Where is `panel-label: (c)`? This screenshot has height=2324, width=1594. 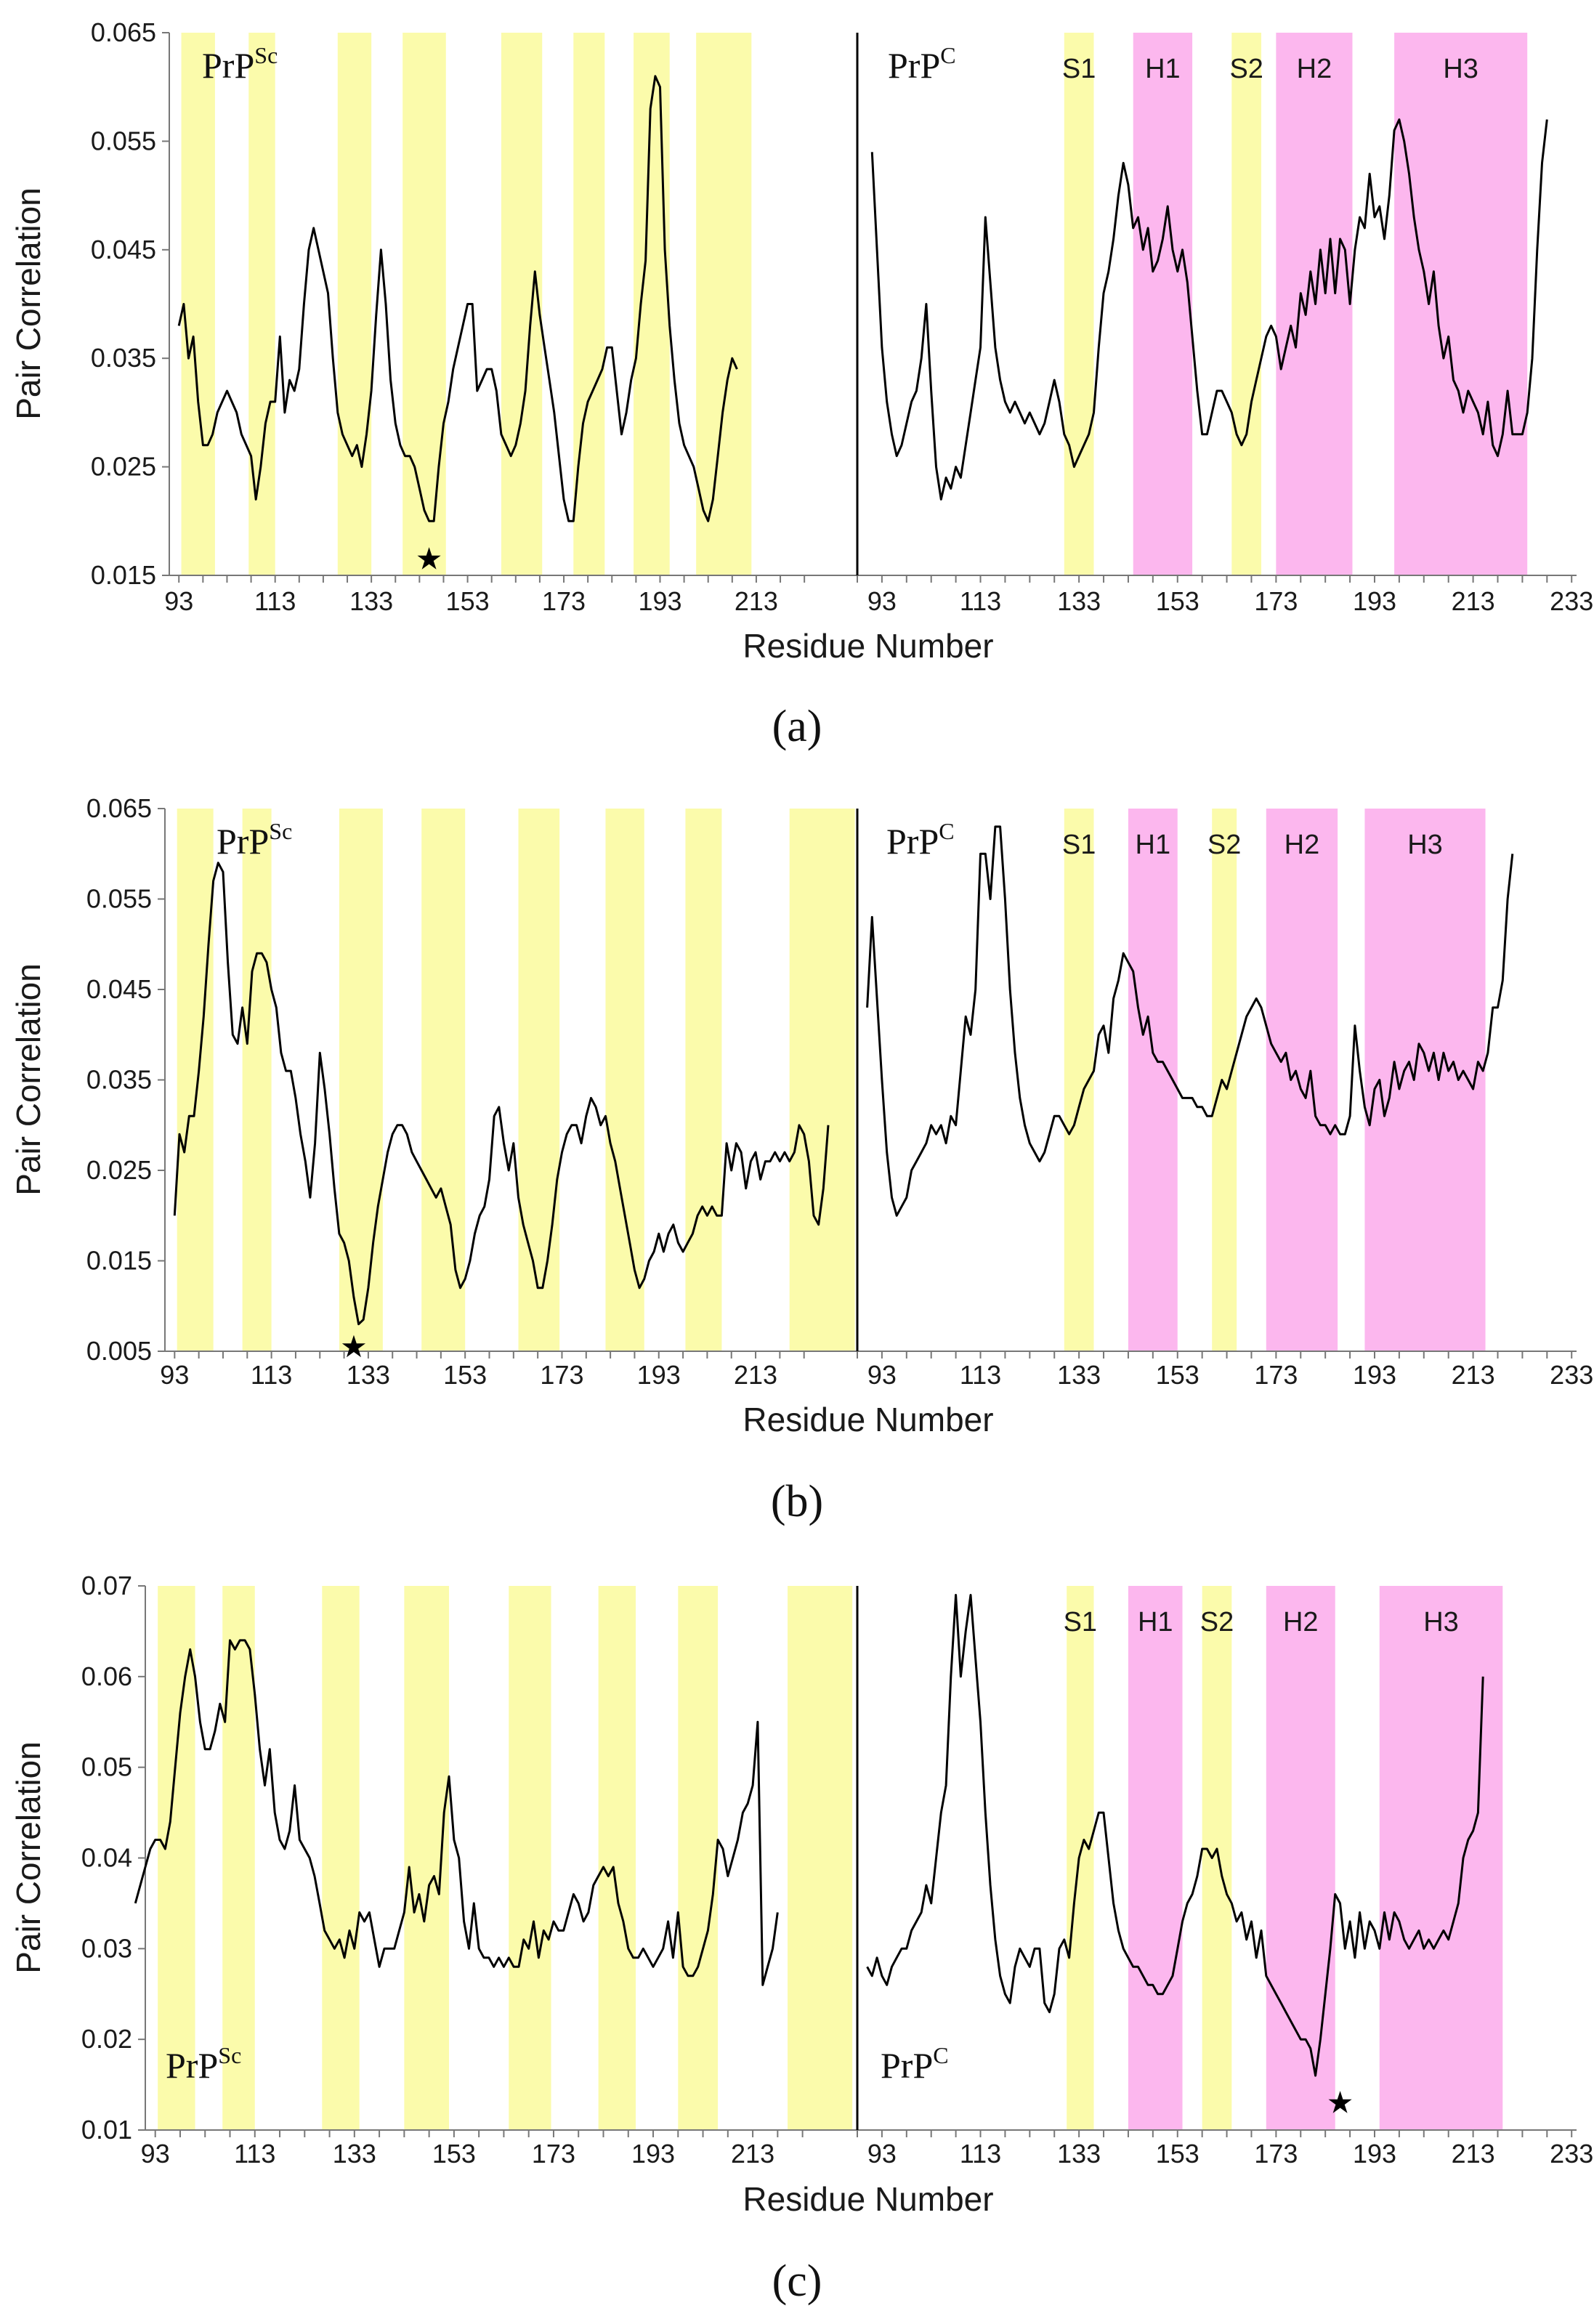 panel-label: (c) is located at coordinates (797, 2281).